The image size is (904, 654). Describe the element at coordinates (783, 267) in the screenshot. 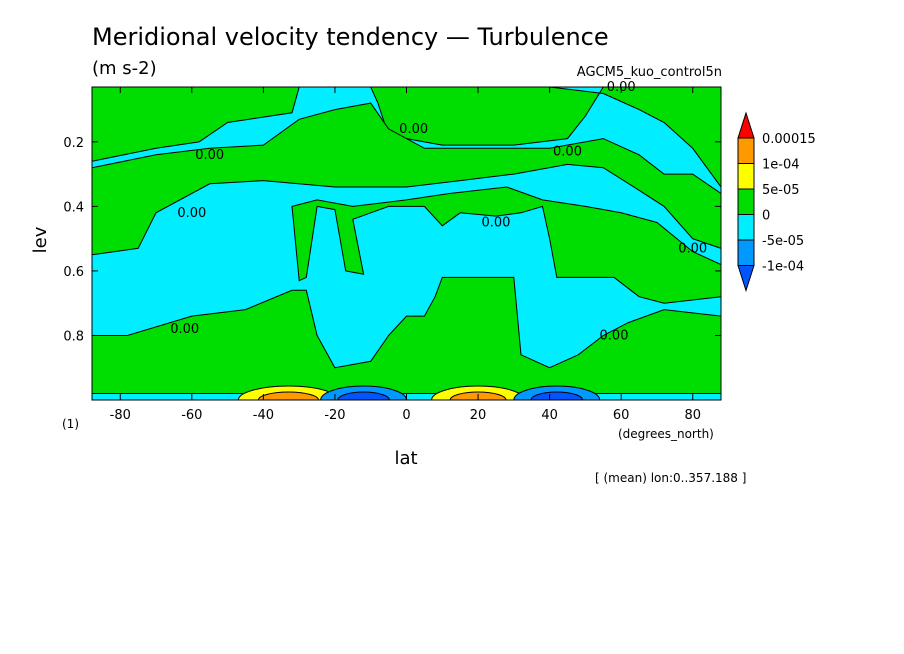

I see `colorbar-label-5: -1e-04` at that location.